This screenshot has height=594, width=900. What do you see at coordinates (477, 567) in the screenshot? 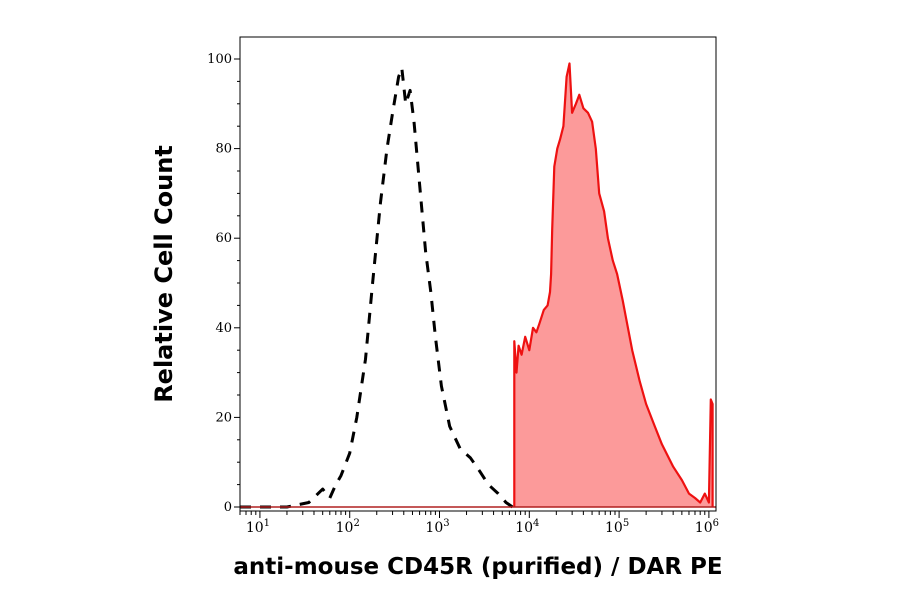
I see `x-axis-title: anti-mouse CD45R (purified) / DAR PE` at bounding box center [477, 567].